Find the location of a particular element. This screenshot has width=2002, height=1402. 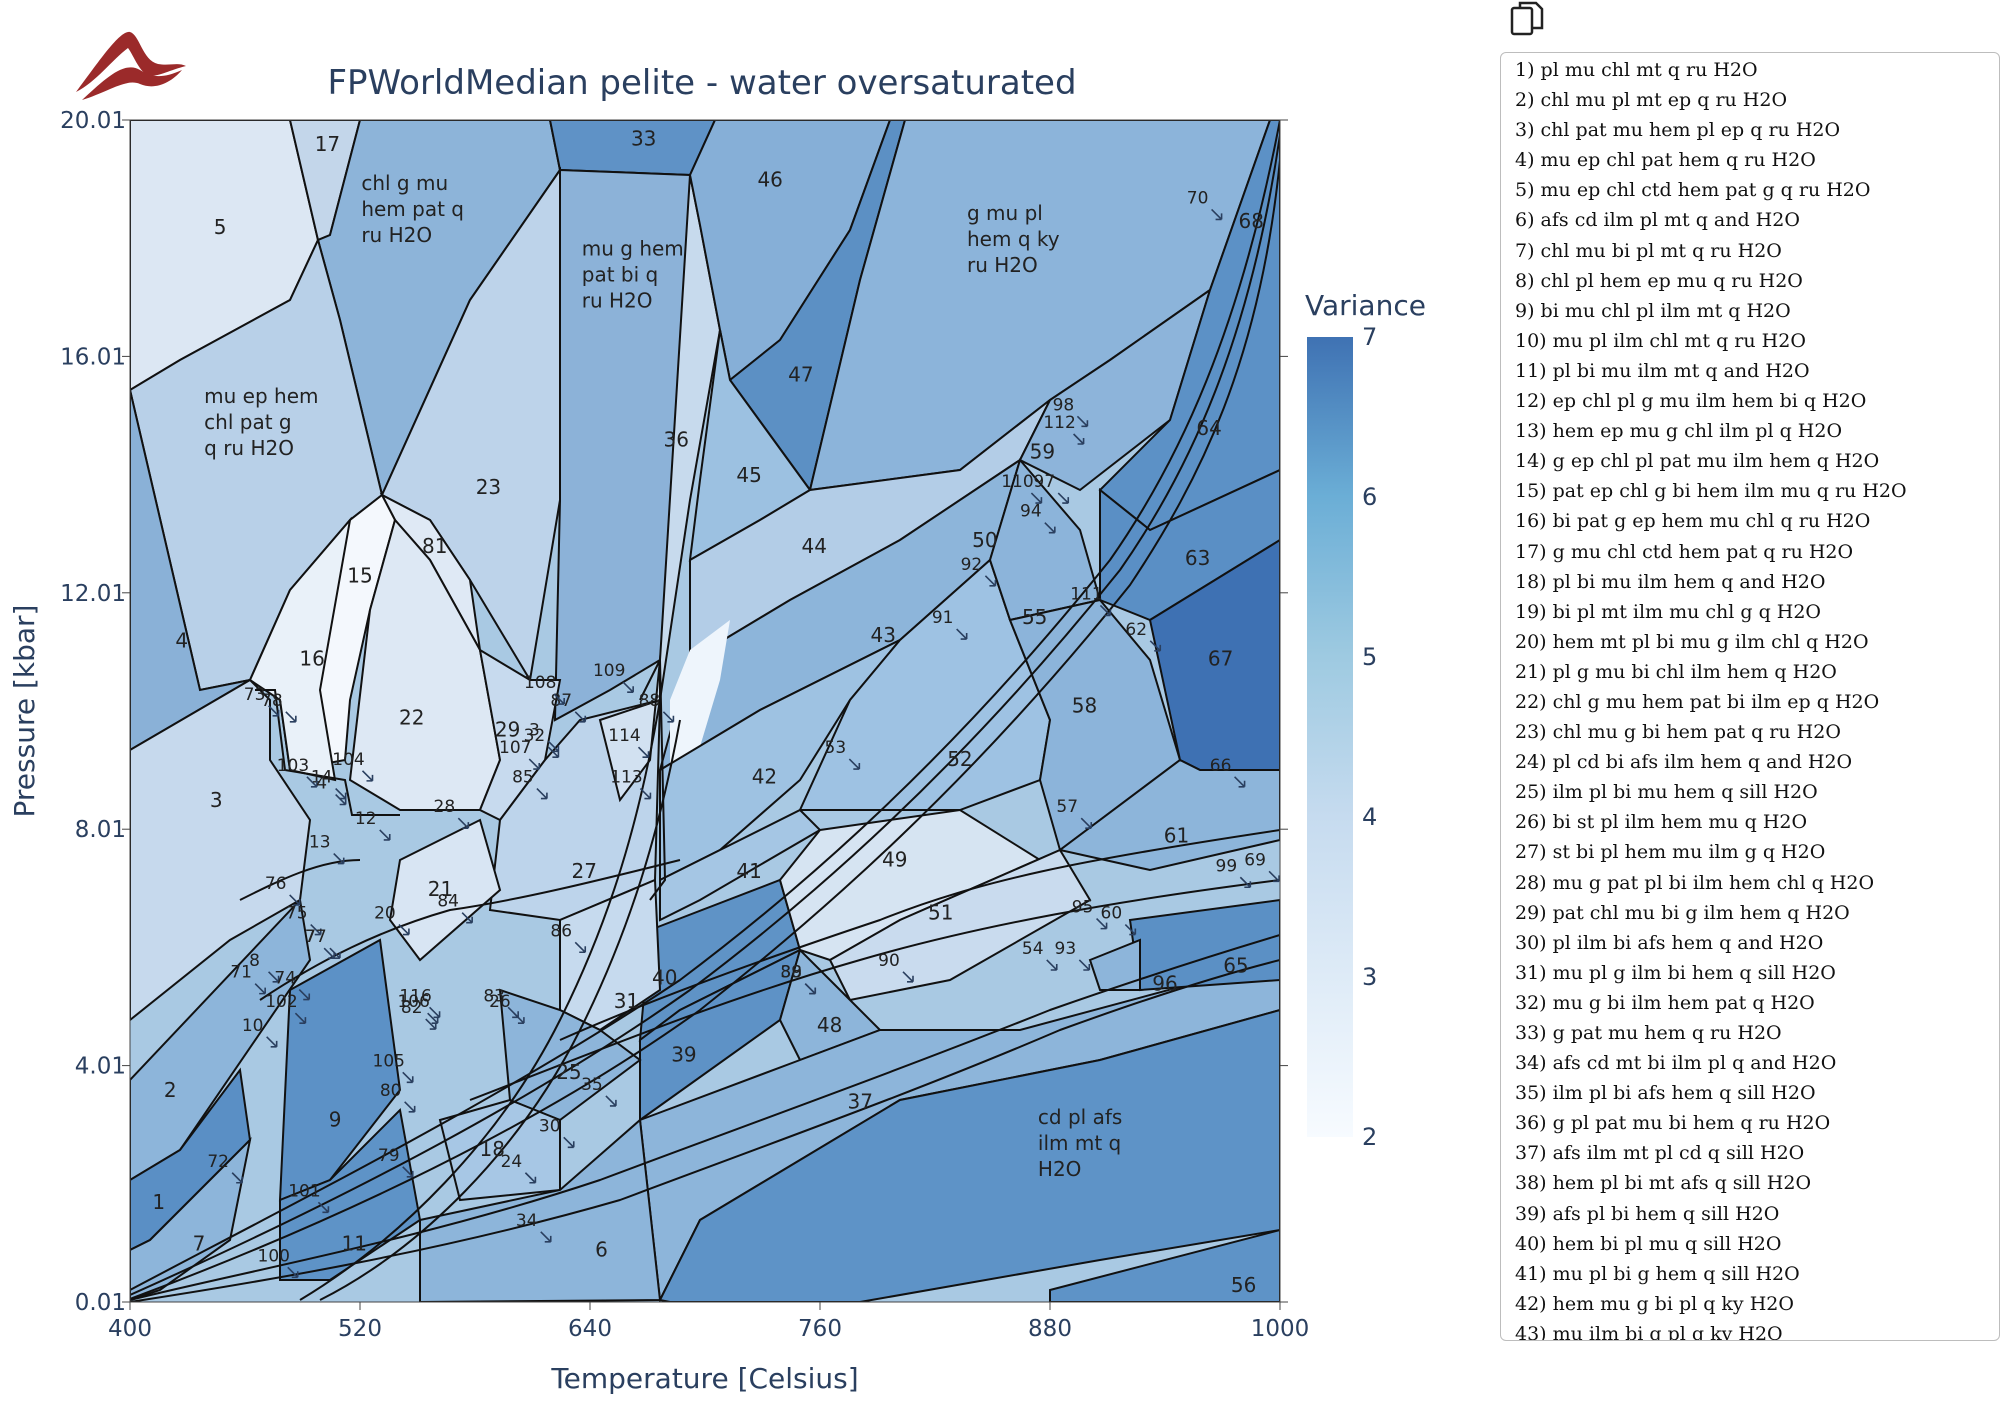

field-label-line: 61 is located at coordinates (1176, 836).